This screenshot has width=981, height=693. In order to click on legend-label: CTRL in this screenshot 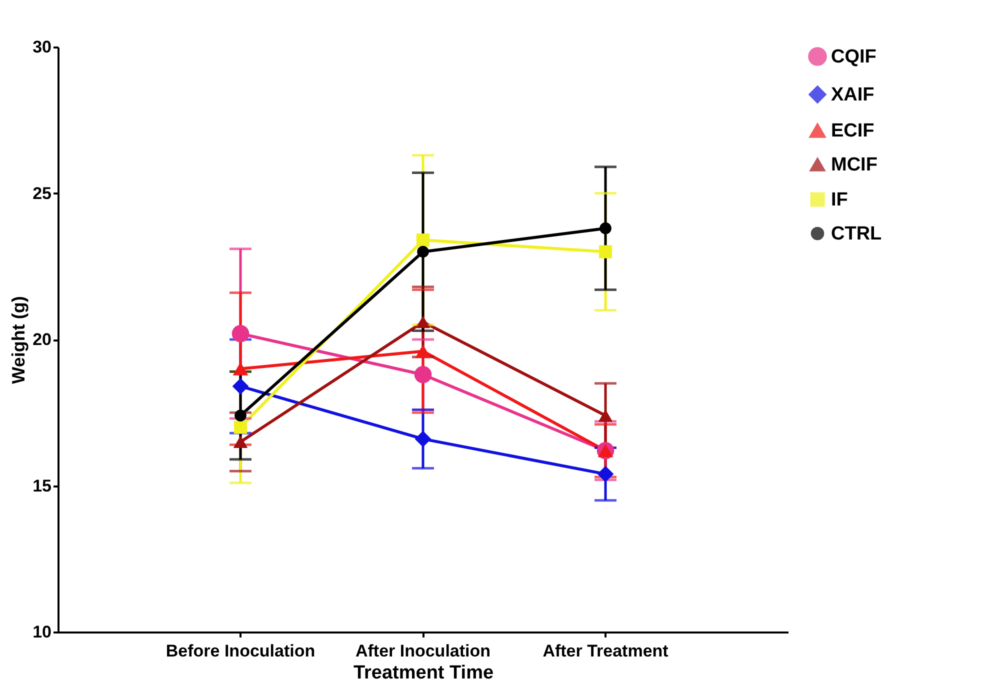, I will do `click(856, 234)`.